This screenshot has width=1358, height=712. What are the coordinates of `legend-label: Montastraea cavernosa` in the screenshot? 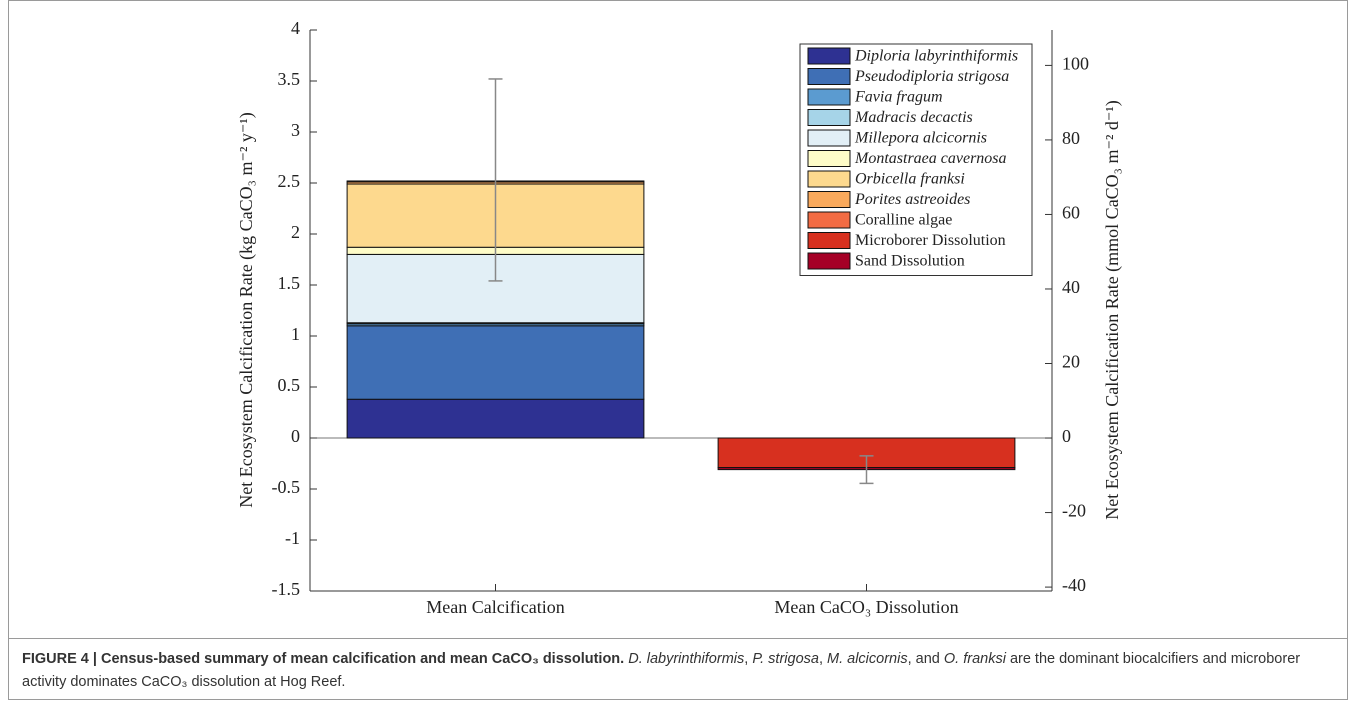 It's located at (930, 158).